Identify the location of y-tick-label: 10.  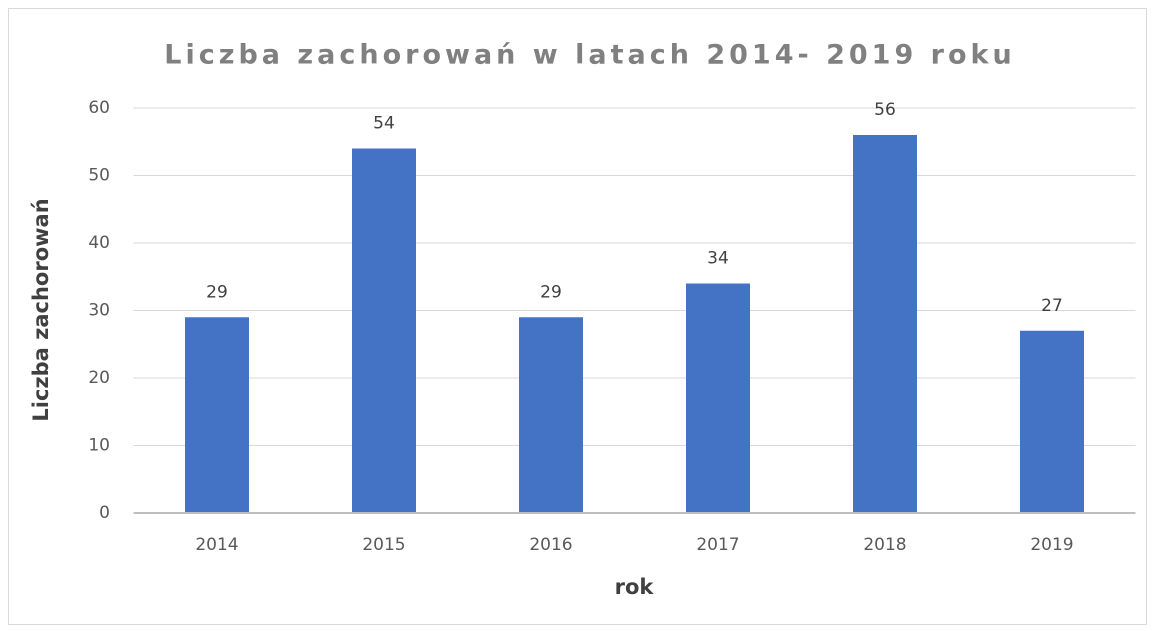
(99, 446).